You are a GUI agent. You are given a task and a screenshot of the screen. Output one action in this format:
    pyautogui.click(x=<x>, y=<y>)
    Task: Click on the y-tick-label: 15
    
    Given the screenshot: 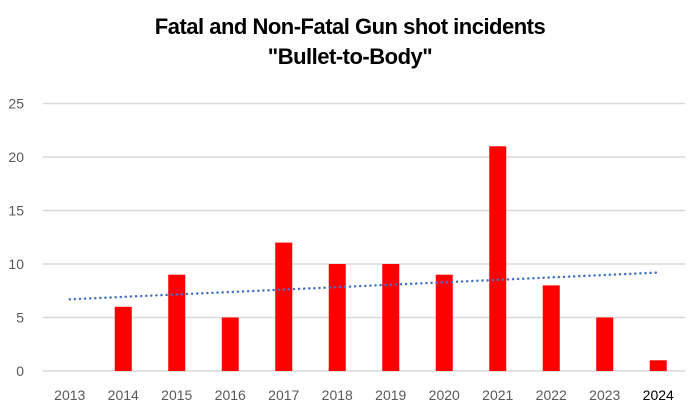 What is the action you would take?
    pyautogui.click(x=16, y=211)
    